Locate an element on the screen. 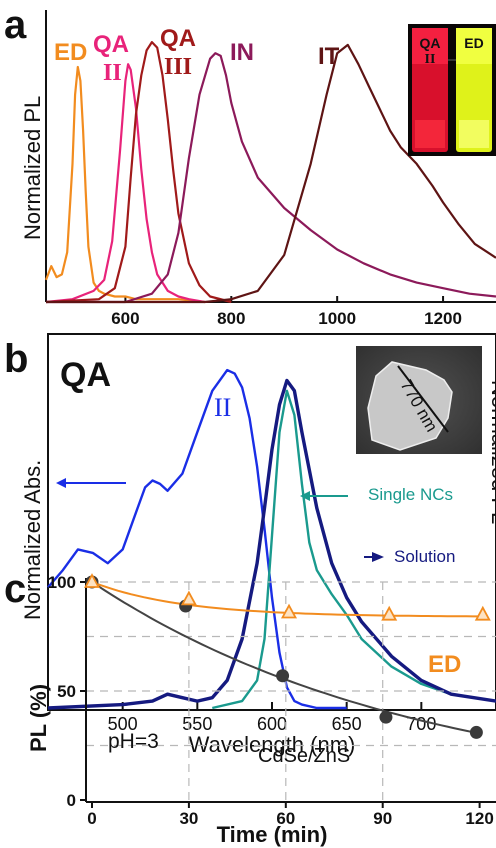 The width and height of the screenshot is (496, 848). inset-label-qa: QA is located at coordinates (430, 43).